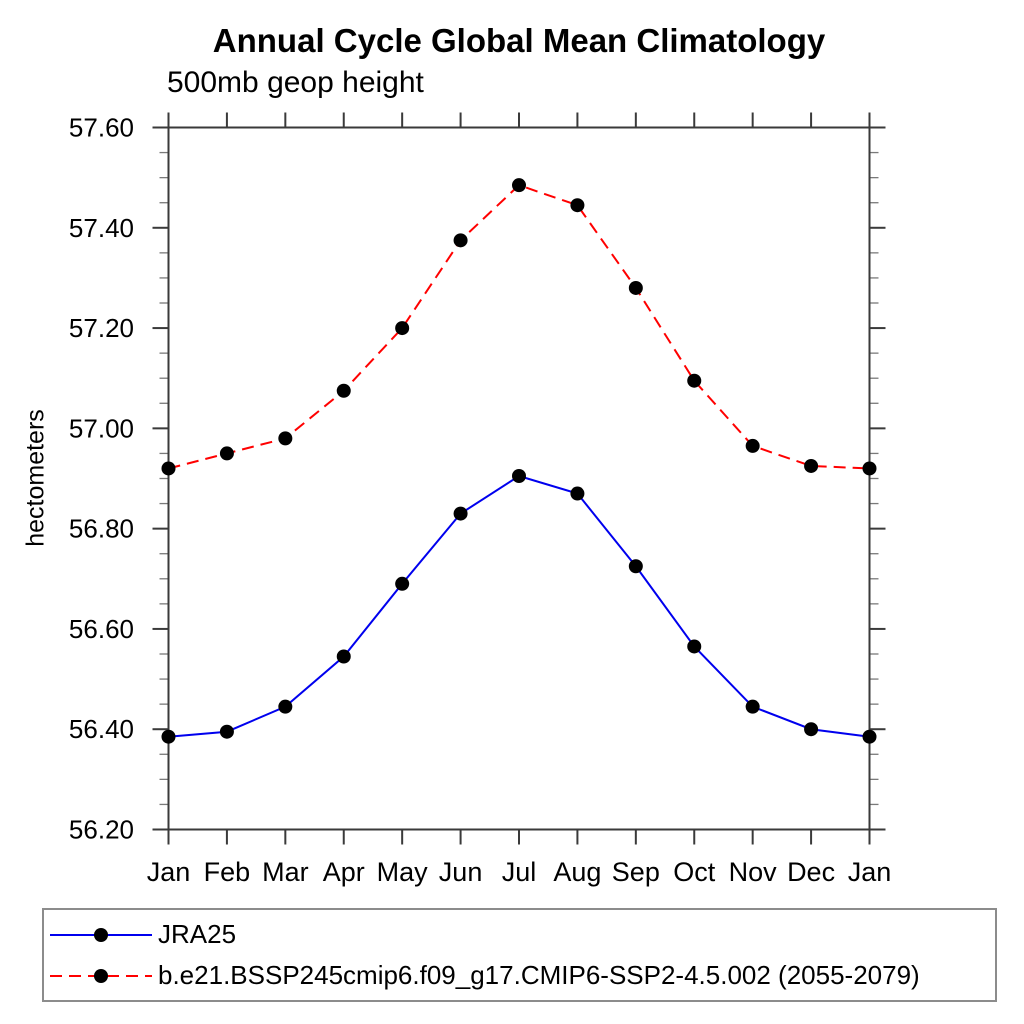 The height and width of the screenshot is (1024, 1024). Describe the element at coordinates (811, 872) in the screenshot. I see `x-tick-label: Dec` at that location.